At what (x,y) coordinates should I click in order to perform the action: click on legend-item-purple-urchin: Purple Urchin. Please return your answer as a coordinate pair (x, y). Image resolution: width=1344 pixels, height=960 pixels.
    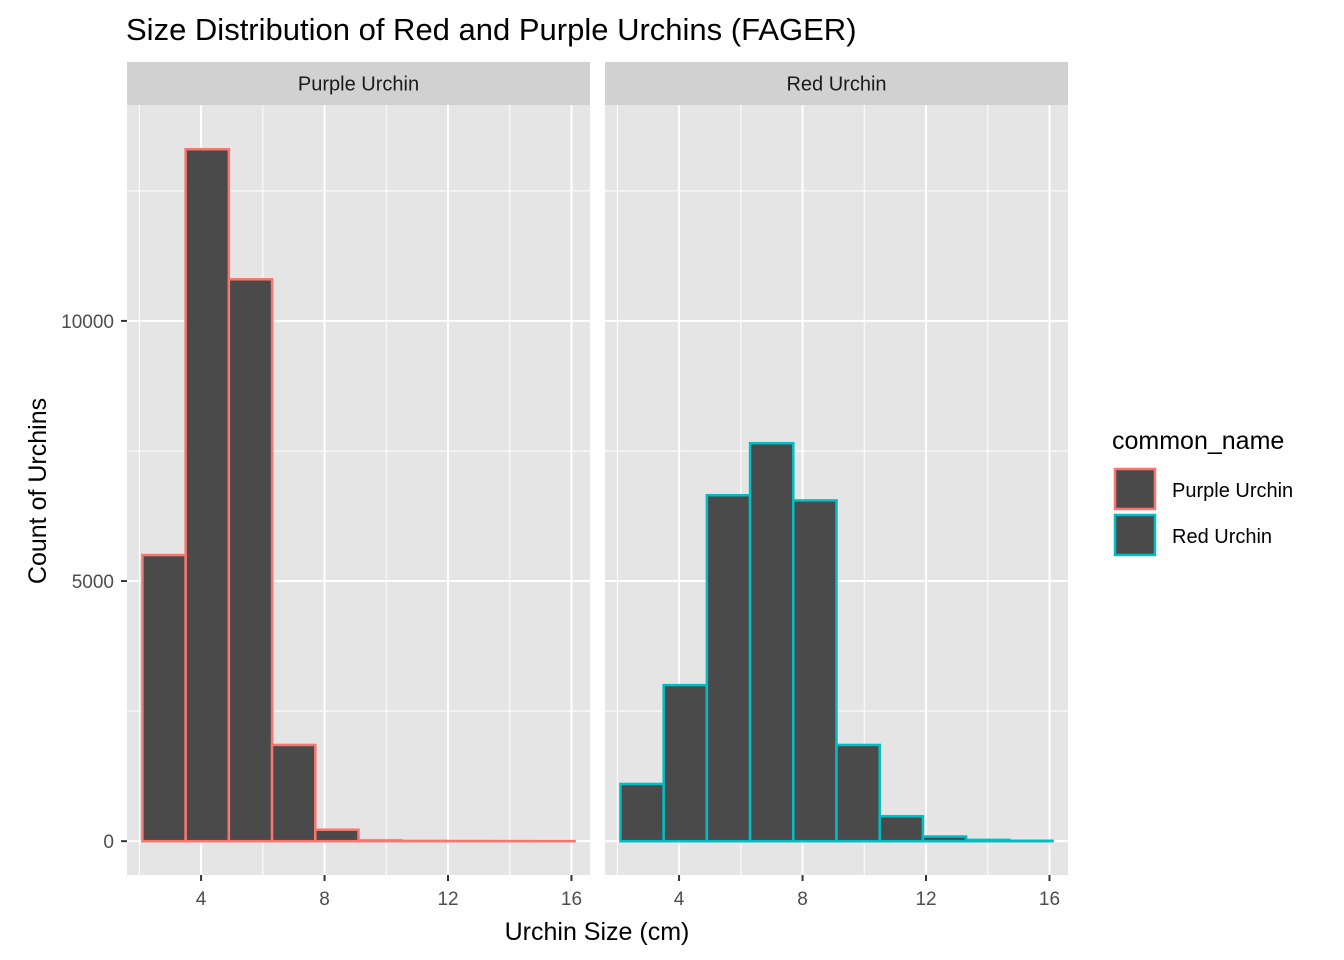
    Looking at the image, I should click on (1203, 489).